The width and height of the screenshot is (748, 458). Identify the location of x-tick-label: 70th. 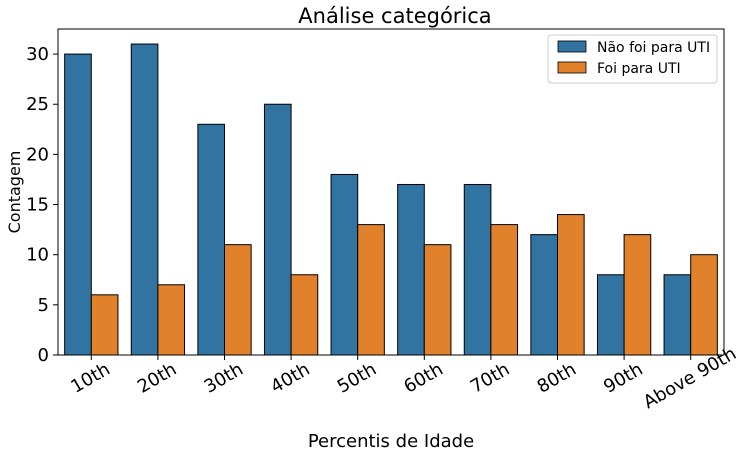
(490, 378).